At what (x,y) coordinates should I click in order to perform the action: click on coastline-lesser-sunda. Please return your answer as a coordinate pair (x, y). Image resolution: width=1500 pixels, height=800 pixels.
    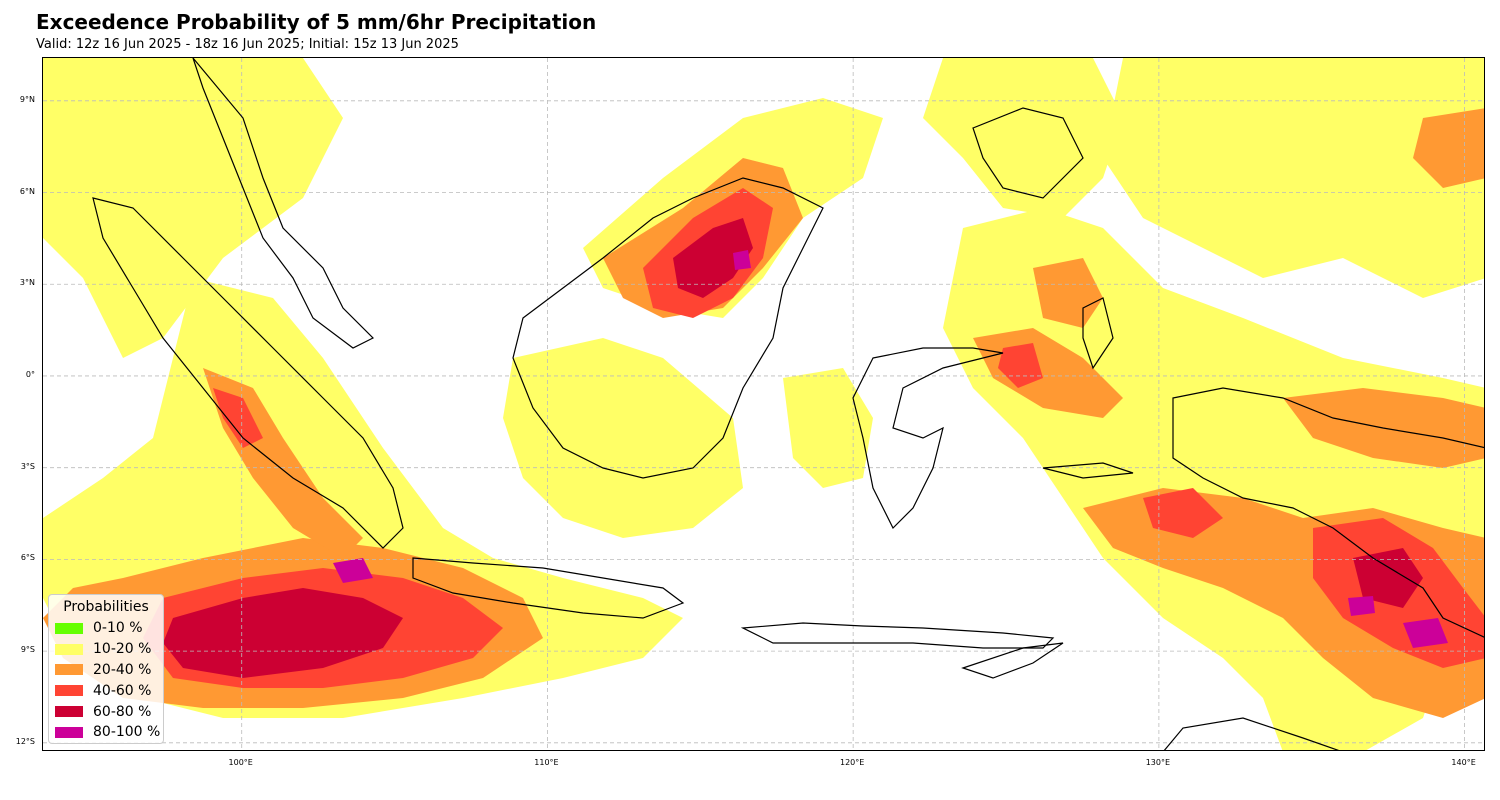
    Looking at the image, I should click on (897, 635).